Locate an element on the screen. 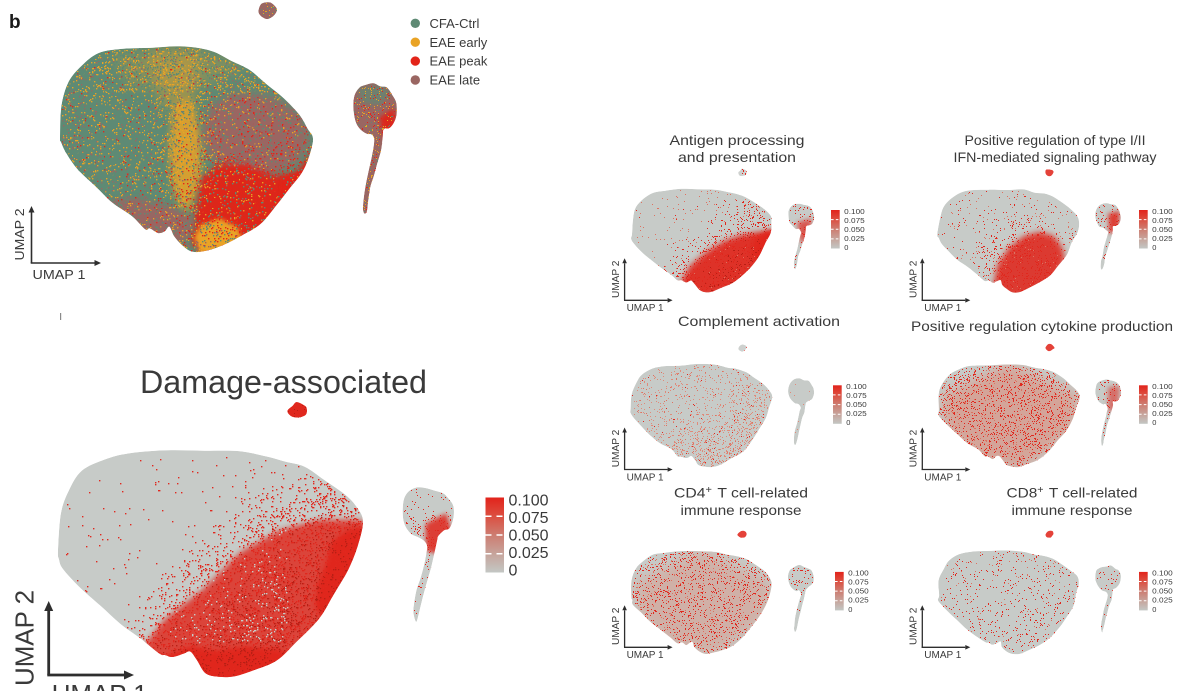  svg-text: CFA-Ctrl is located at coordinates (455, 23).